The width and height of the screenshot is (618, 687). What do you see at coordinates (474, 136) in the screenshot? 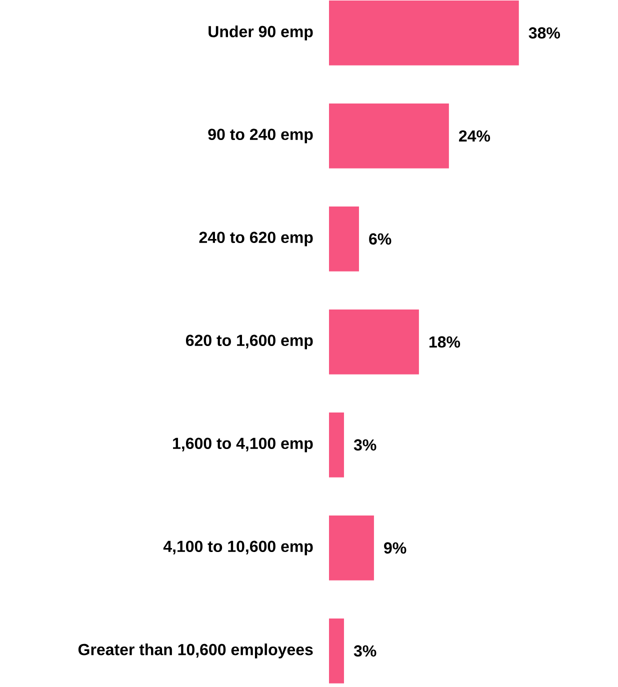
I see `data-label: 24%` at bounding box center [474, 136].